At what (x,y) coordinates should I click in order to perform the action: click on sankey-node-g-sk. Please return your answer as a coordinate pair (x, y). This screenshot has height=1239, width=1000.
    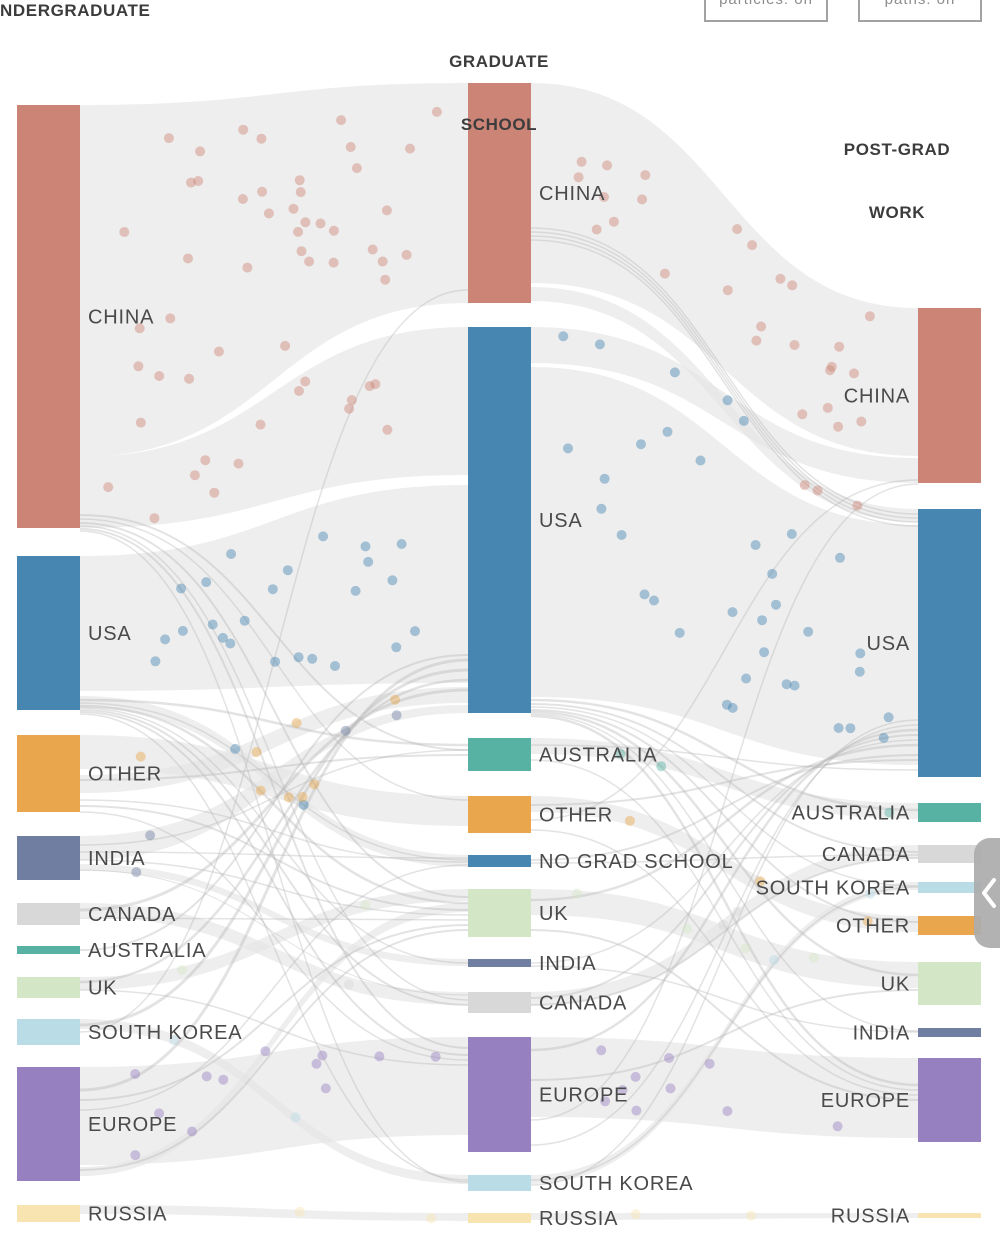
    Looking at the image, I should click on (499, 1183).